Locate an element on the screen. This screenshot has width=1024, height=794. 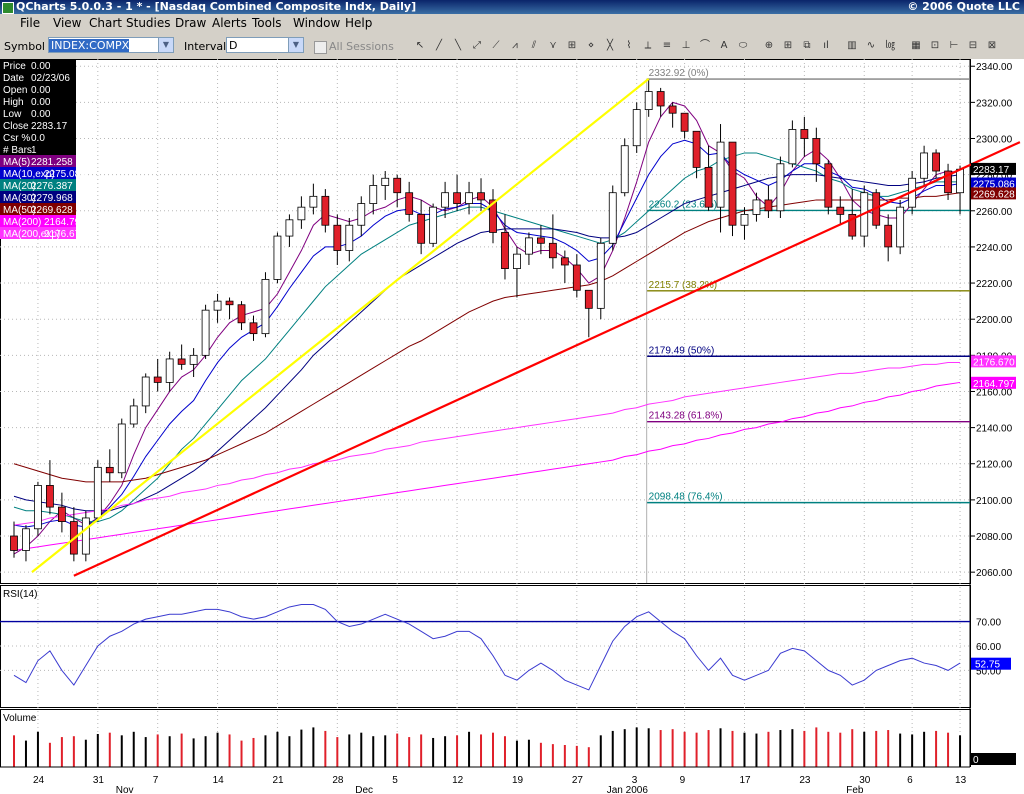
tool-button: ıl is located at coordinates (826, 45).